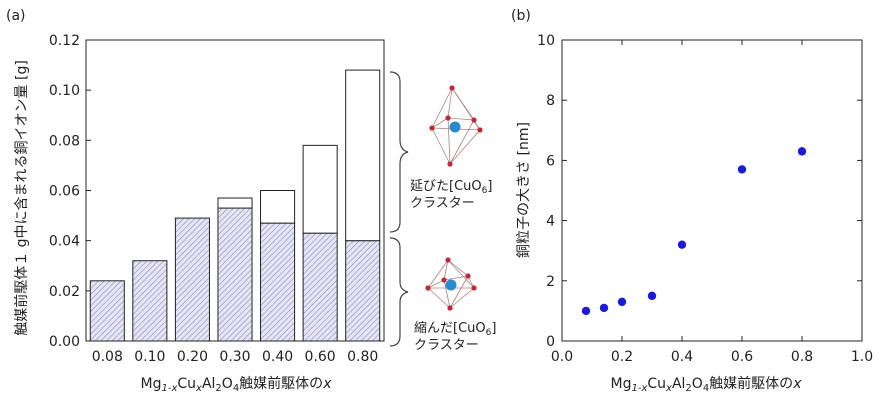  Describe the element at coordinates (169, 388) in the screenshot. I see `formula-mg-sub: 1-x` at that location.